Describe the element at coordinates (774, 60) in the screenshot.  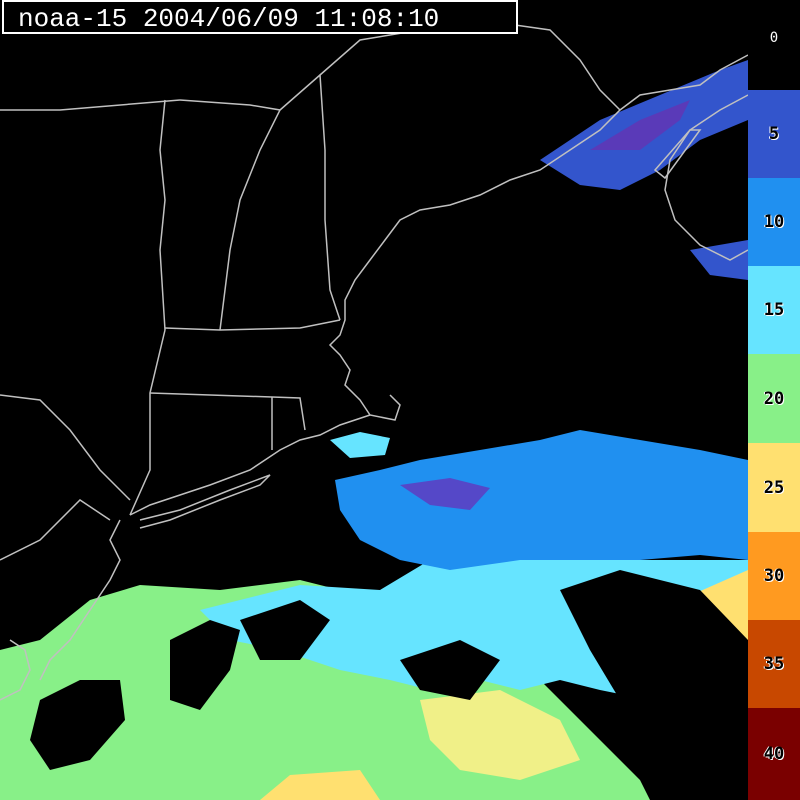
I see `colorbar-segment-0: 0` at that location.